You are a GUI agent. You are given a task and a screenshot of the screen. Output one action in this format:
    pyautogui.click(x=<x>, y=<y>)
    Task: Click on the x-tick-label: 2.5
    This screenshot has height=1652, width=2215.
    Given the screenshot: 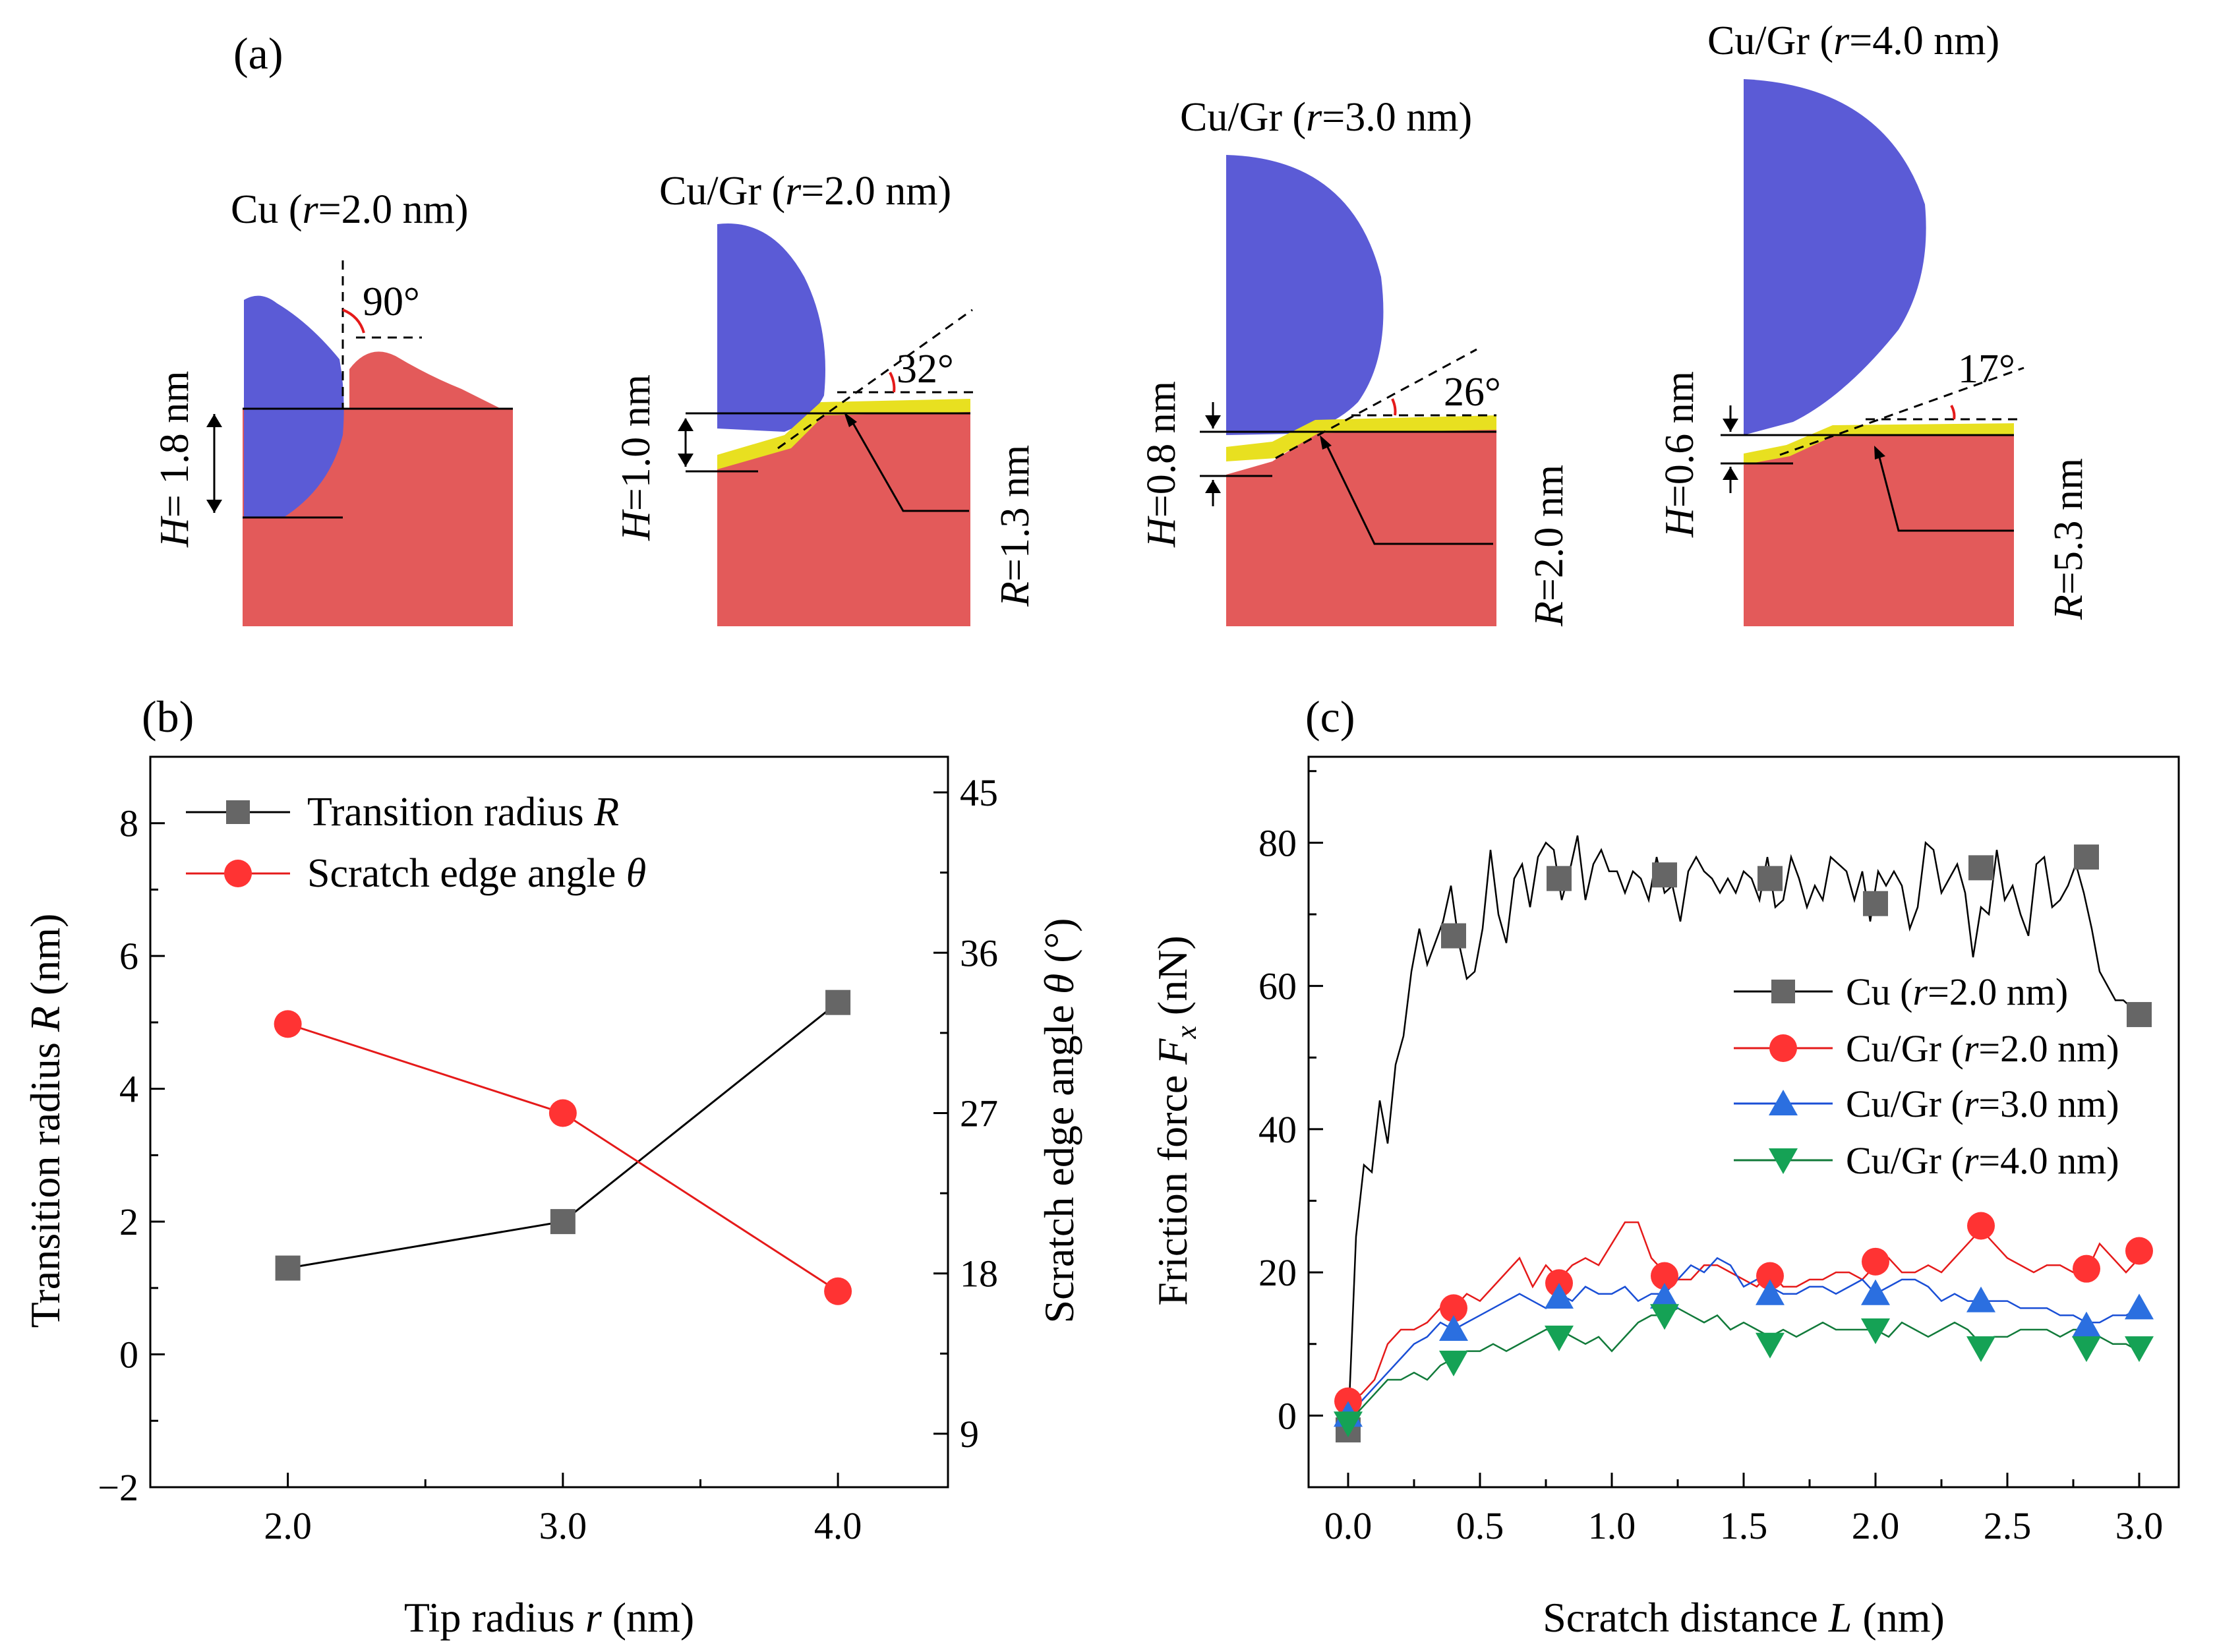 What is the action you would take?
    pyautogui.click(x=2008, y=1525)
    